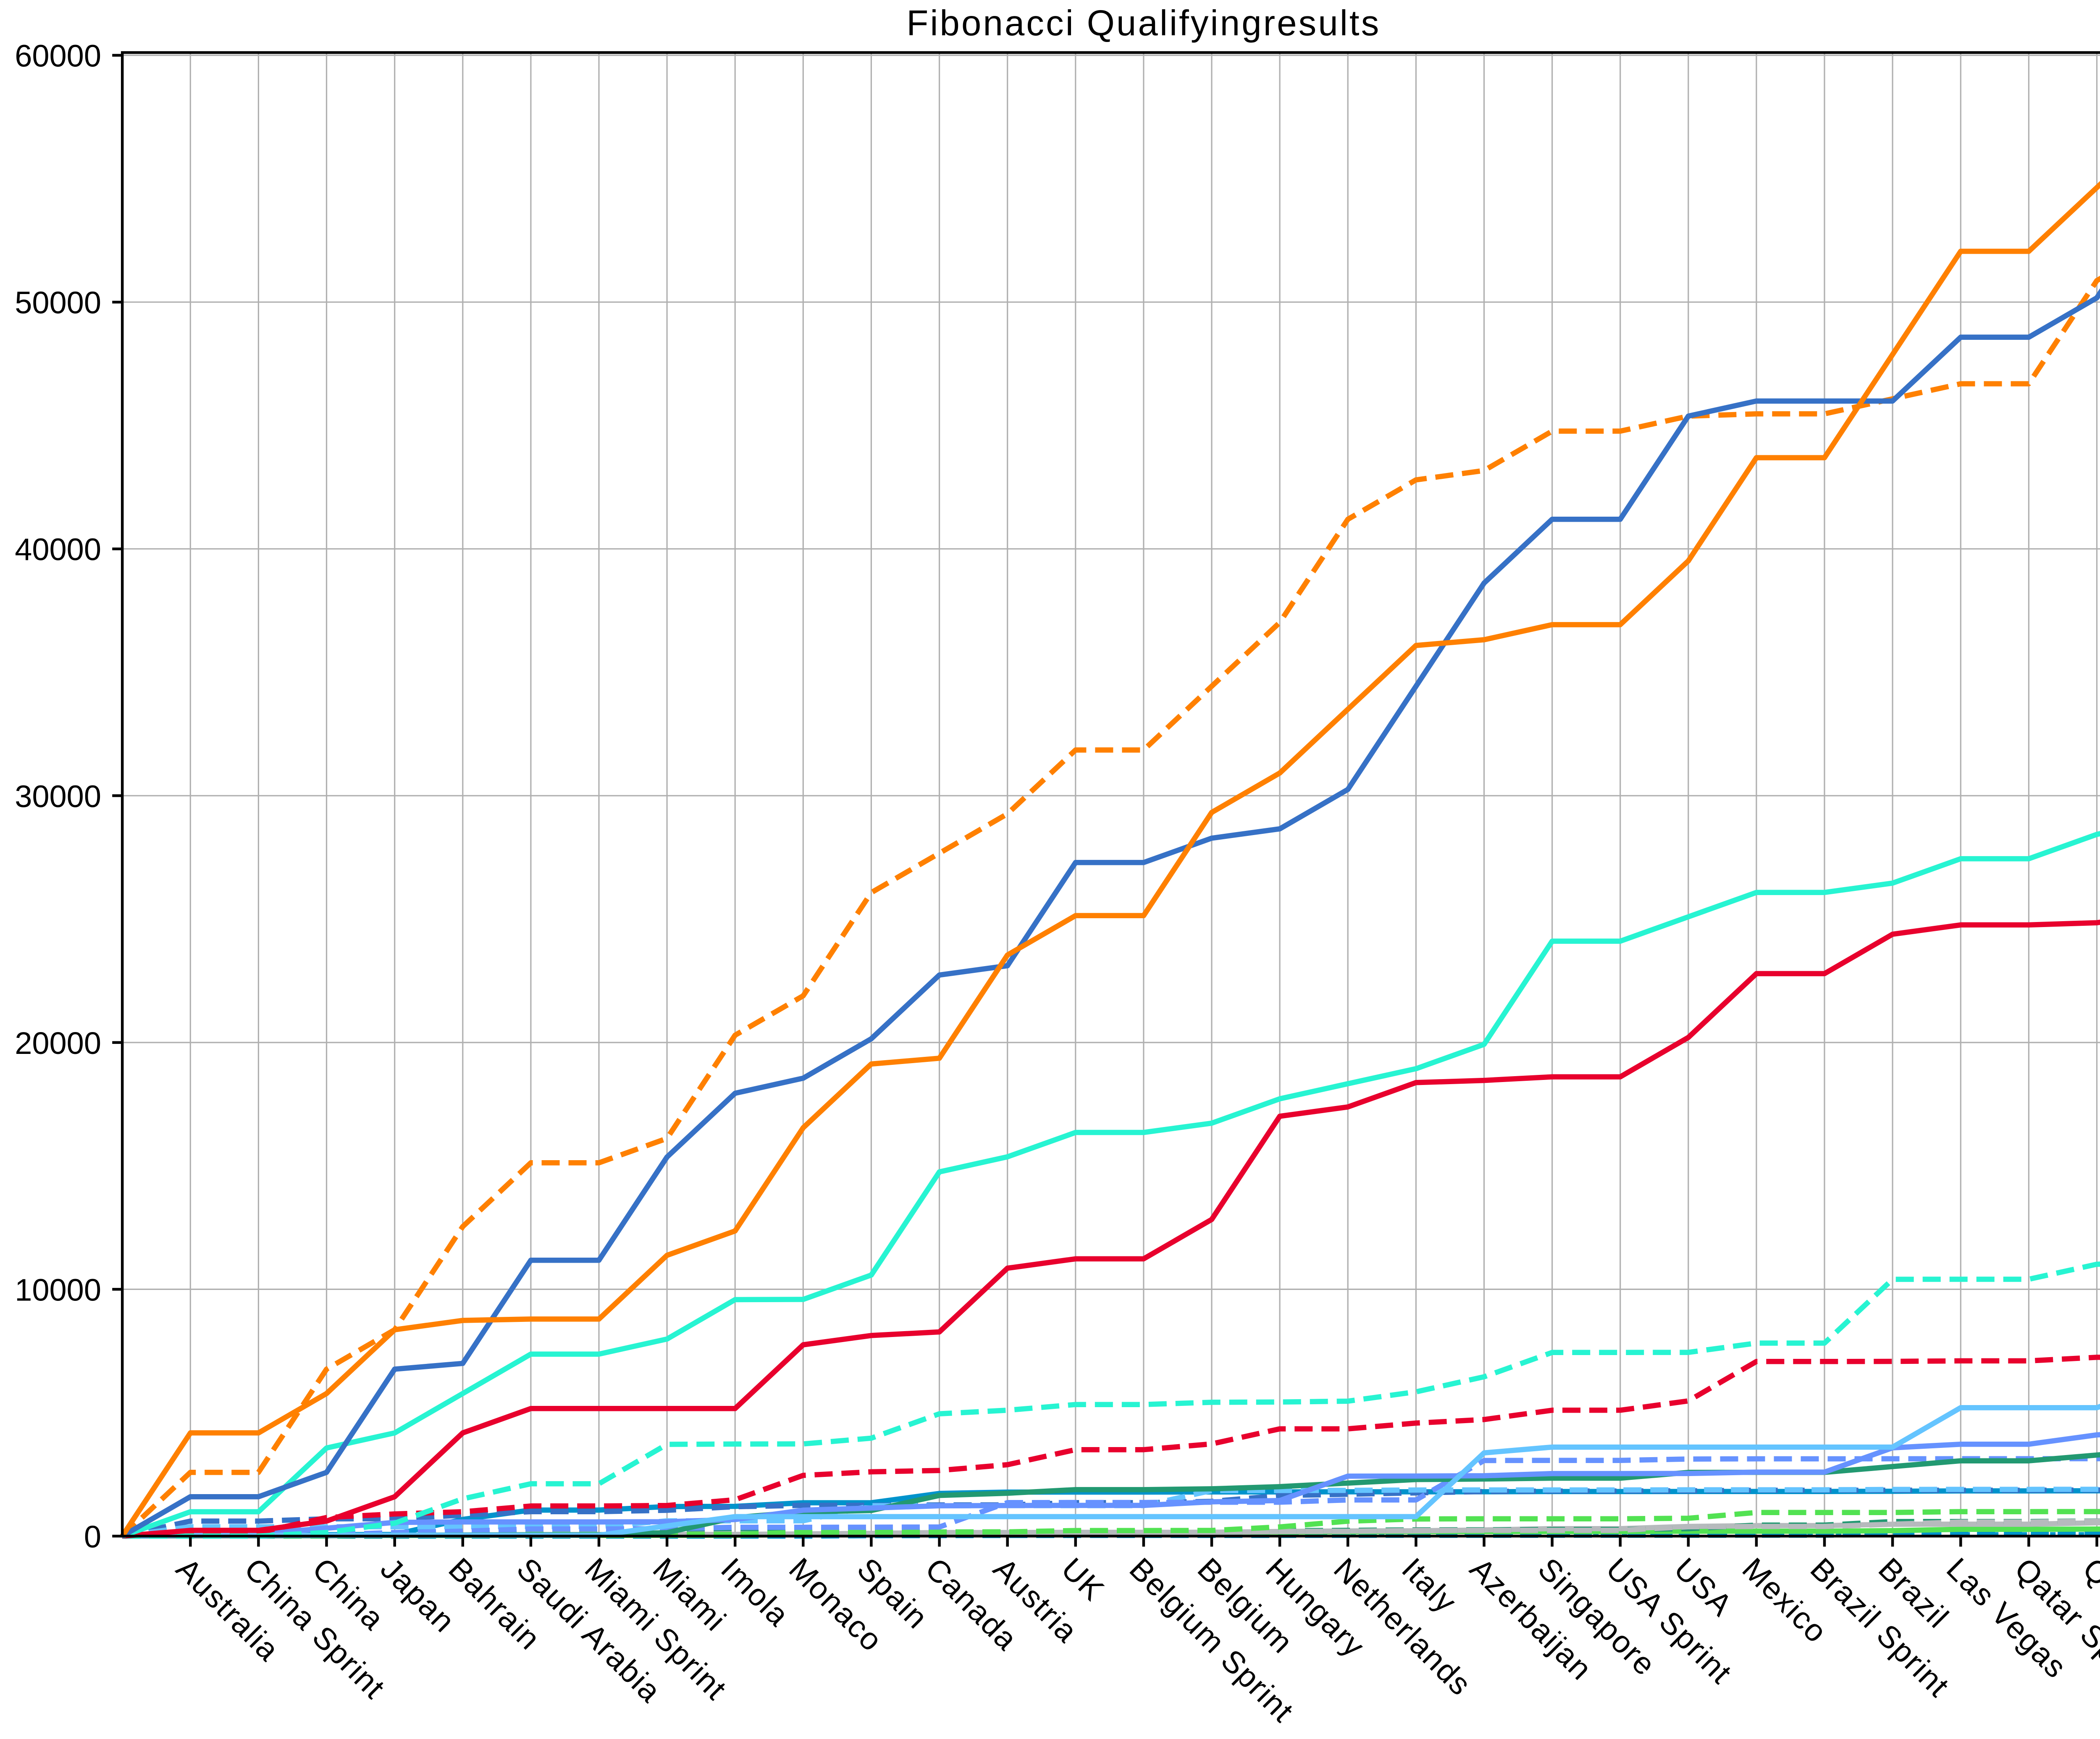 Image resolution: width=2100 pixels, height=1739 pixels. I want to click on svg-text: 40000, so click(58, 549).